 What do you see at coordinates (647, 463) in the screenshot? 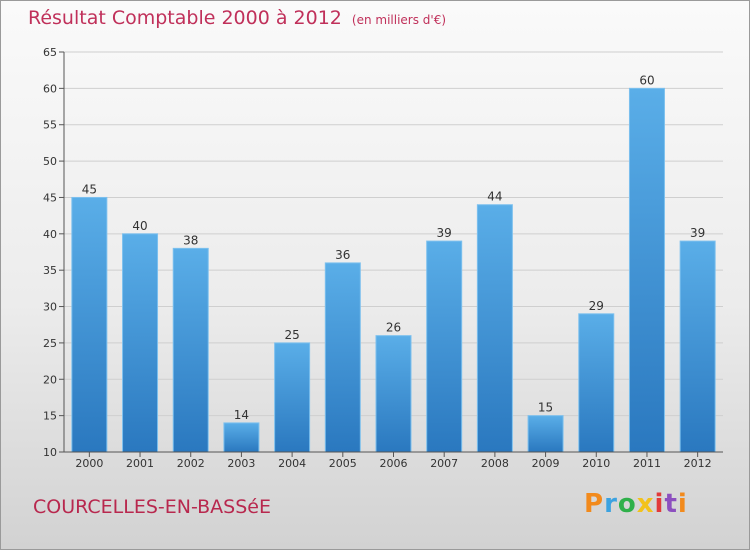
I see `x-tick-label-2011: 2011` at bounding box center [647, 463].